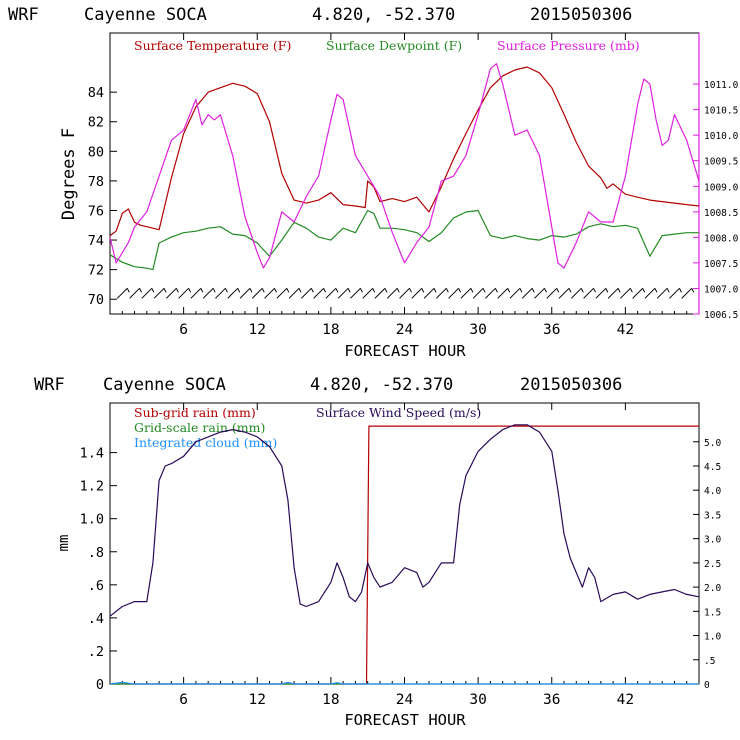 The width and height of the screenshot is (740, 740). Describe the element at coordinates (707, 685) in the screenshot. I see `bottom-y2-tick-label: 0` at that location.